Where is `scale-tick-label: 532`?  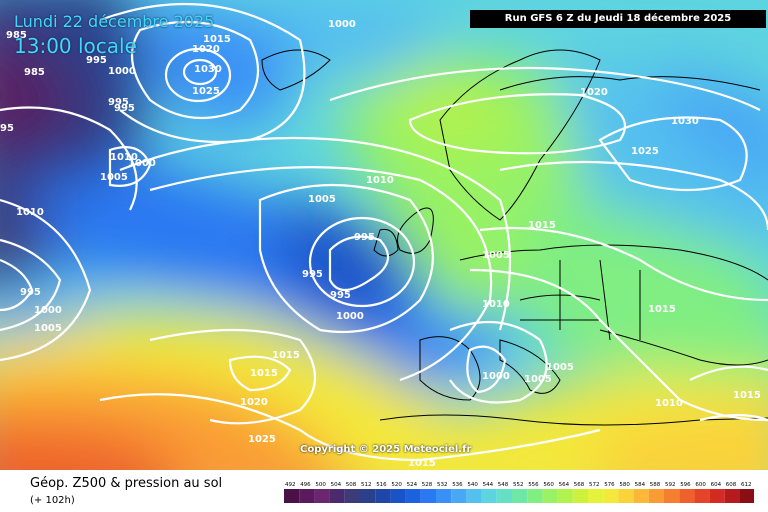 scale-tick-label: 532 is located at coordinates (442, 485).